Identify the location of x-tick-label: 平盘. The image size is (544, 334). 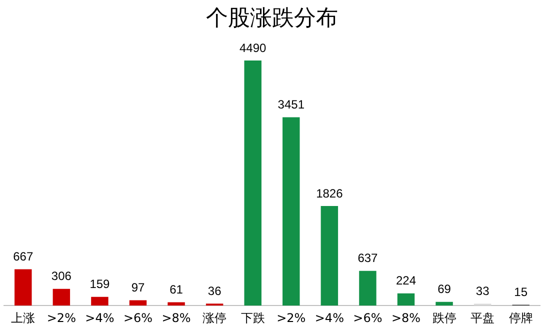
(482, 317).